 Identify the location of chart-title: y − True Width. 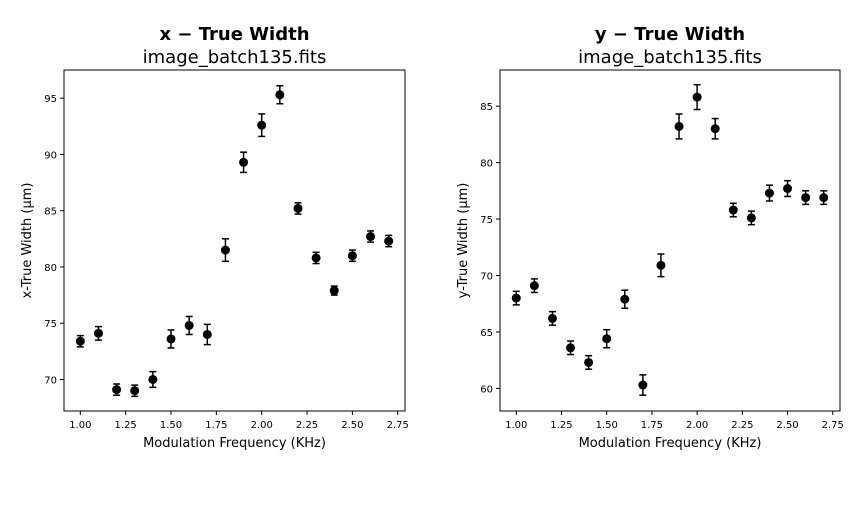
(670, 34).